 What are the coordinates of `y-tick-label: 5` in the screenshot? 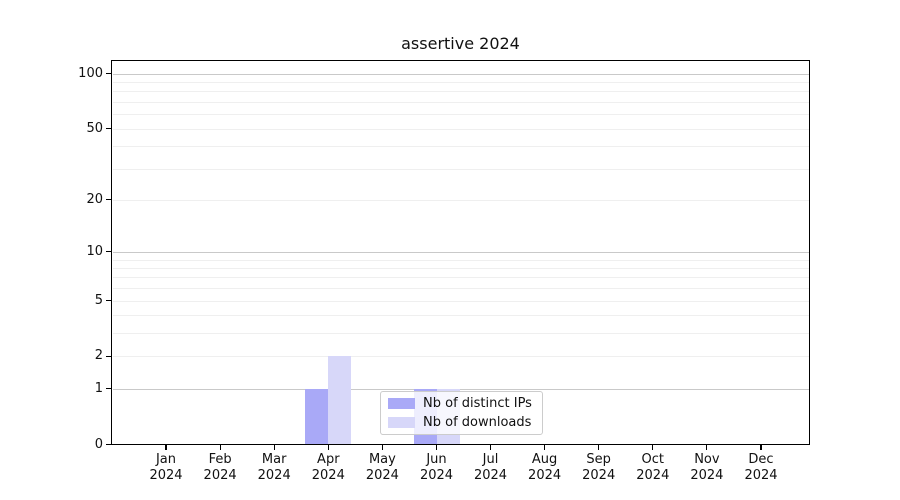 It's located at (98, 300).